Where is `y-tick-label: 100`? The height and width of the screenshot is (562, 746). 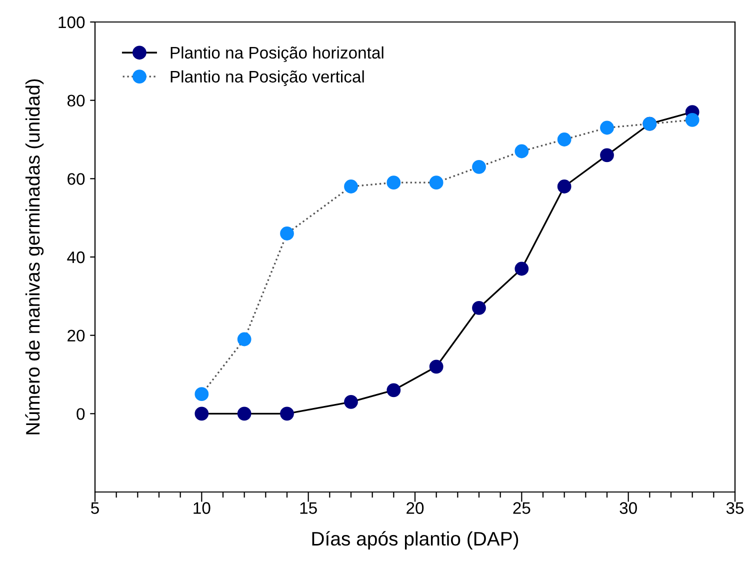
y-tick-label: 100 is located at coordinates (71, 22).